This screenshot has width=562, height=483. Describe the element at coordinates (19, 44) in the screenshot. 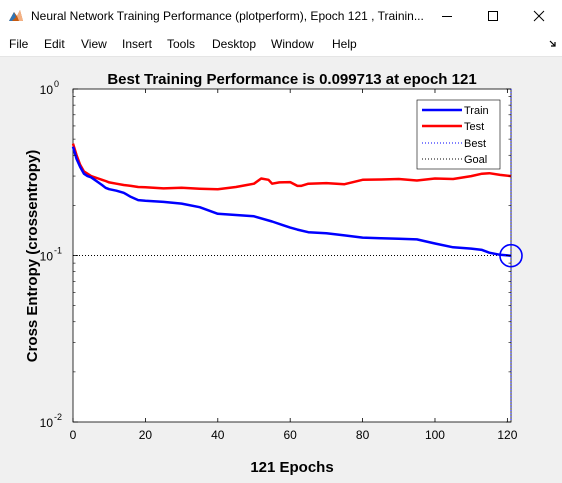

I see `menu-file: File` at that location.